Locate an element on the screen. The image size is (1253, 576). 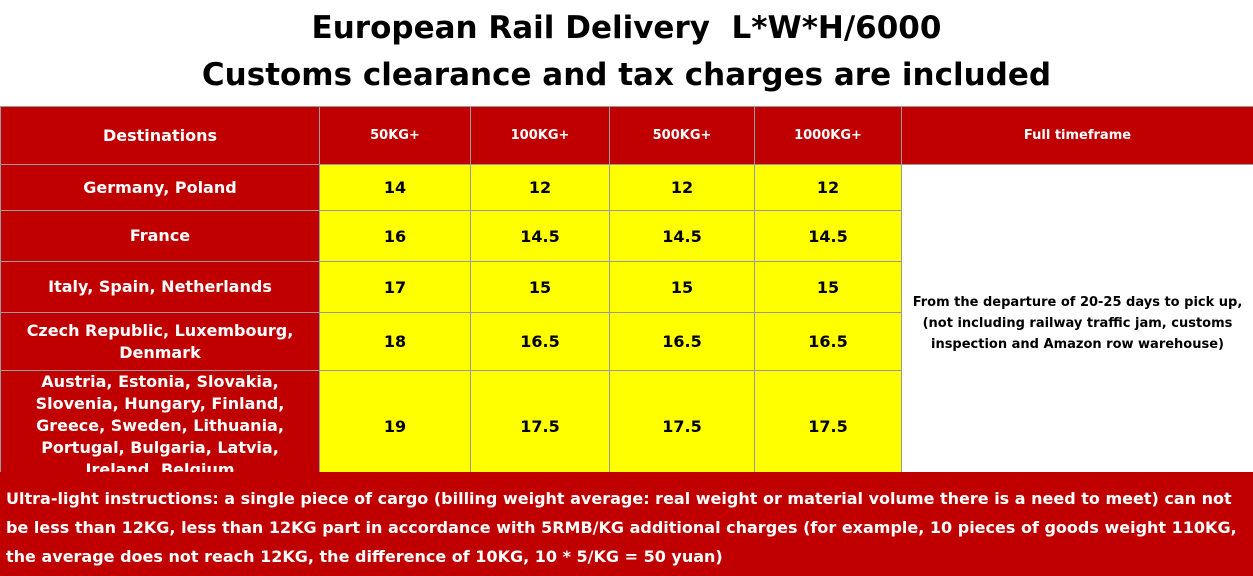
destination-cell: Germany, Poland is located at coordinates (160, 187).